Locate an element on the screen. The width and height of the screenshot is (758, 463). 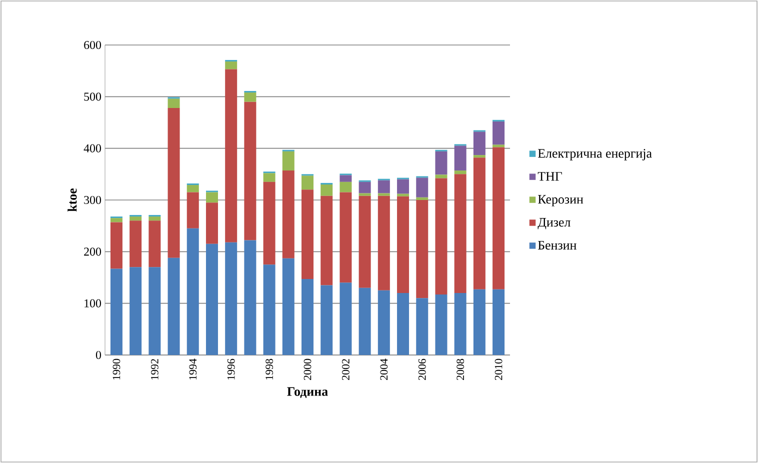
x-tick-label: 2006 is located at coordinates (422, 369).